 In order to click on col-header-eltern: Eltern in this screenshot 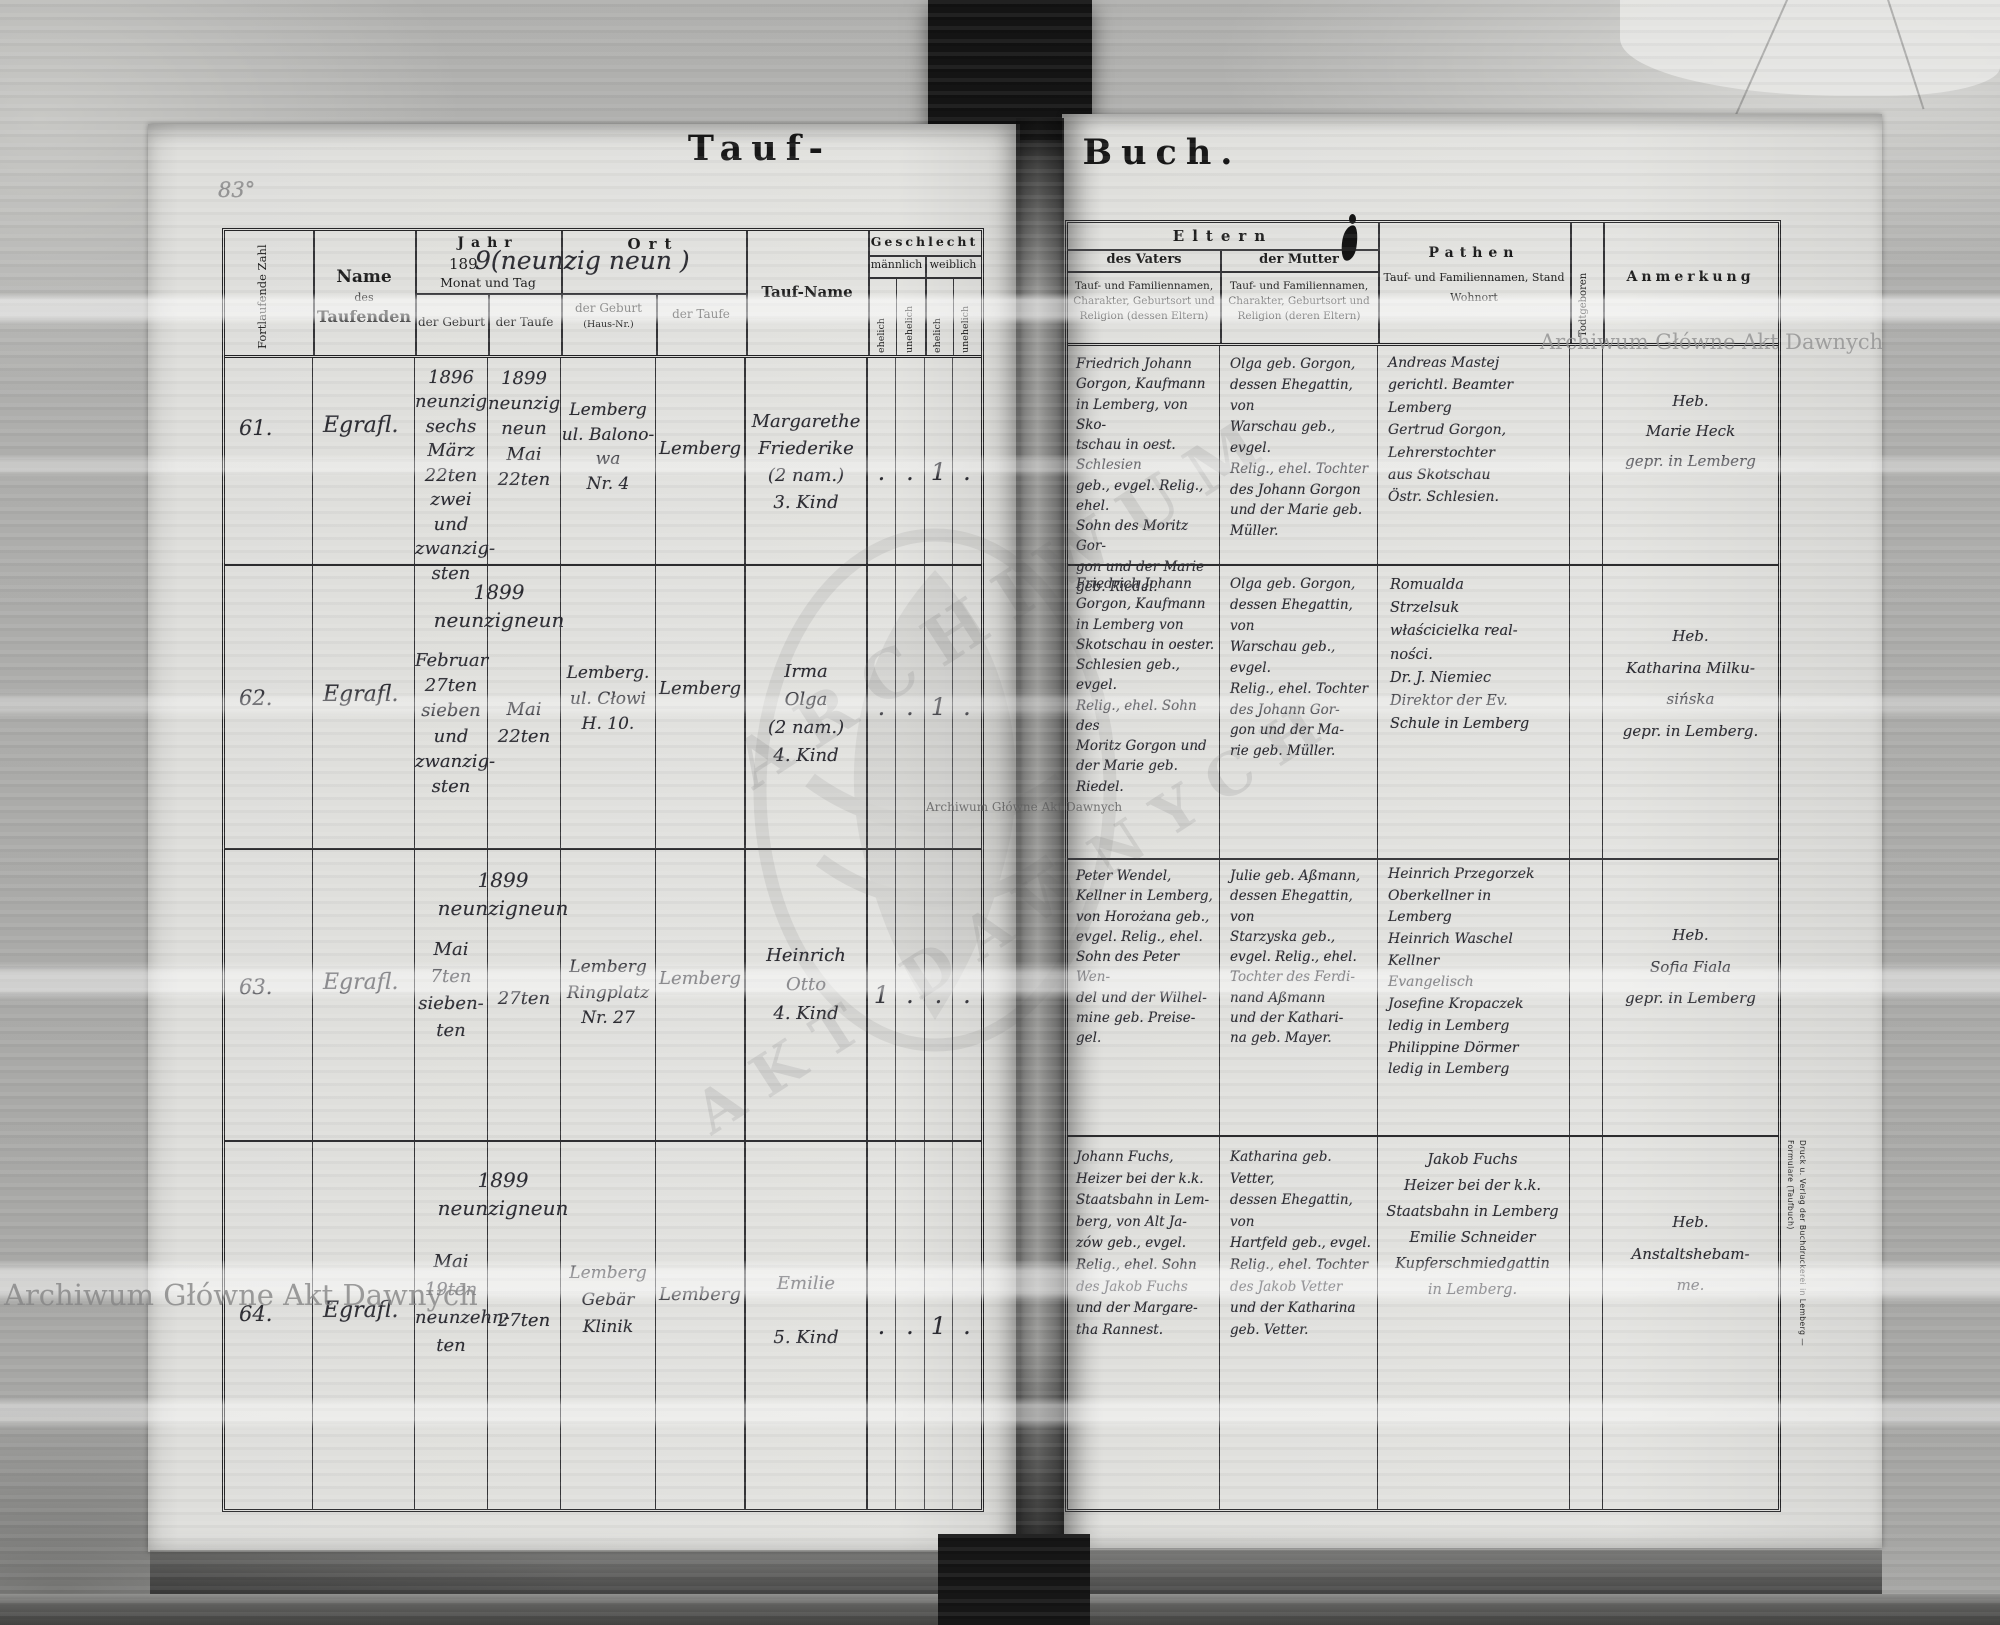, I will do `click(1223, 236)`.